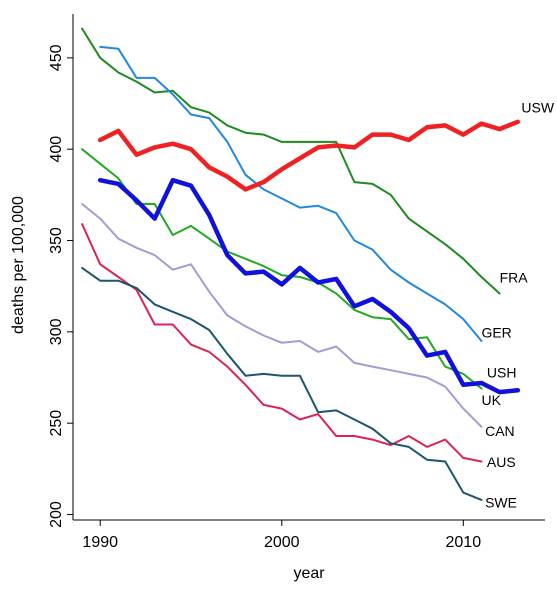 This screenshot has width=557, height=592. Describe the element at coordinates (309, 573) in the screenshot. I see `x-axis-title: year` at that location.